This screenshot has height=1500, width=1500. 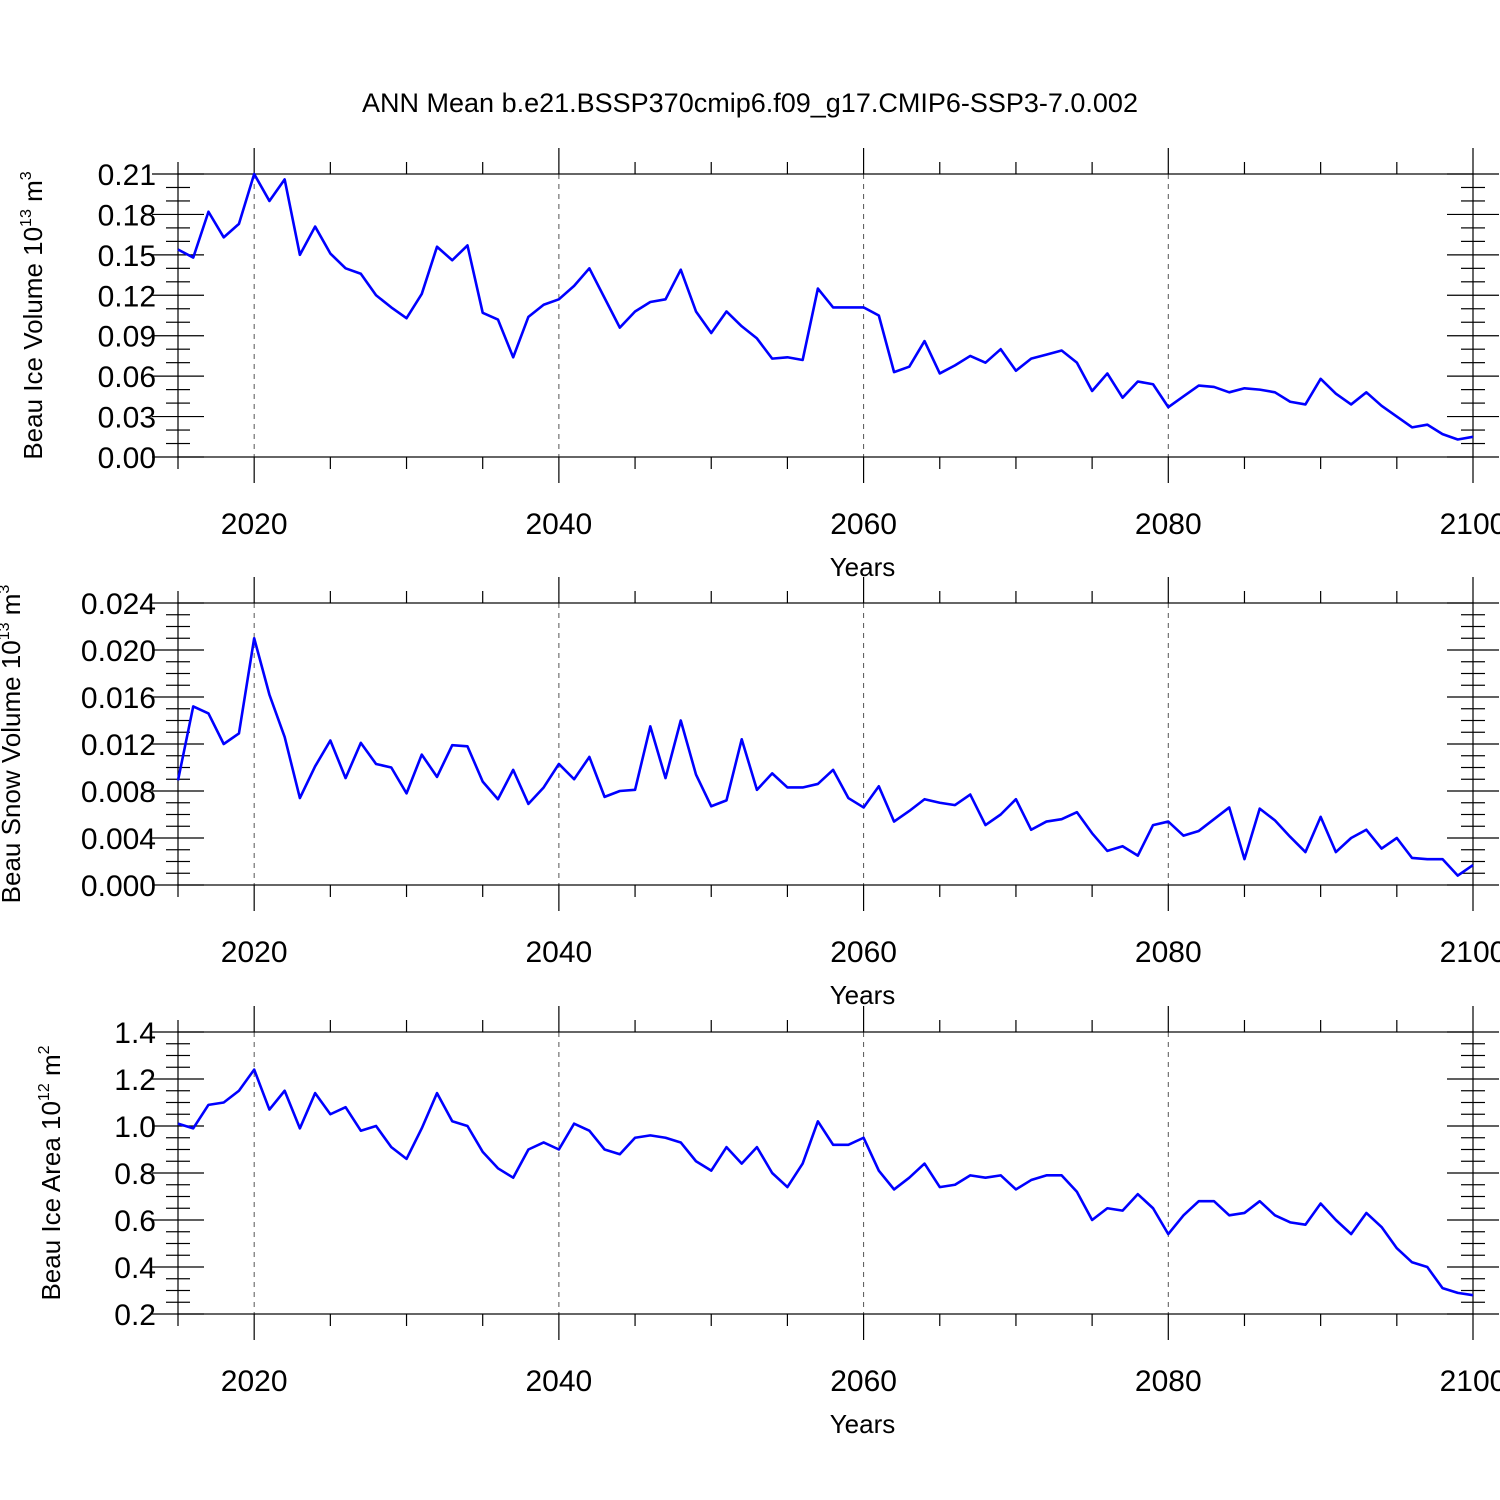 I want to click on ice-area-y-tick-label: 0.2, so click(x=135, y=1315).